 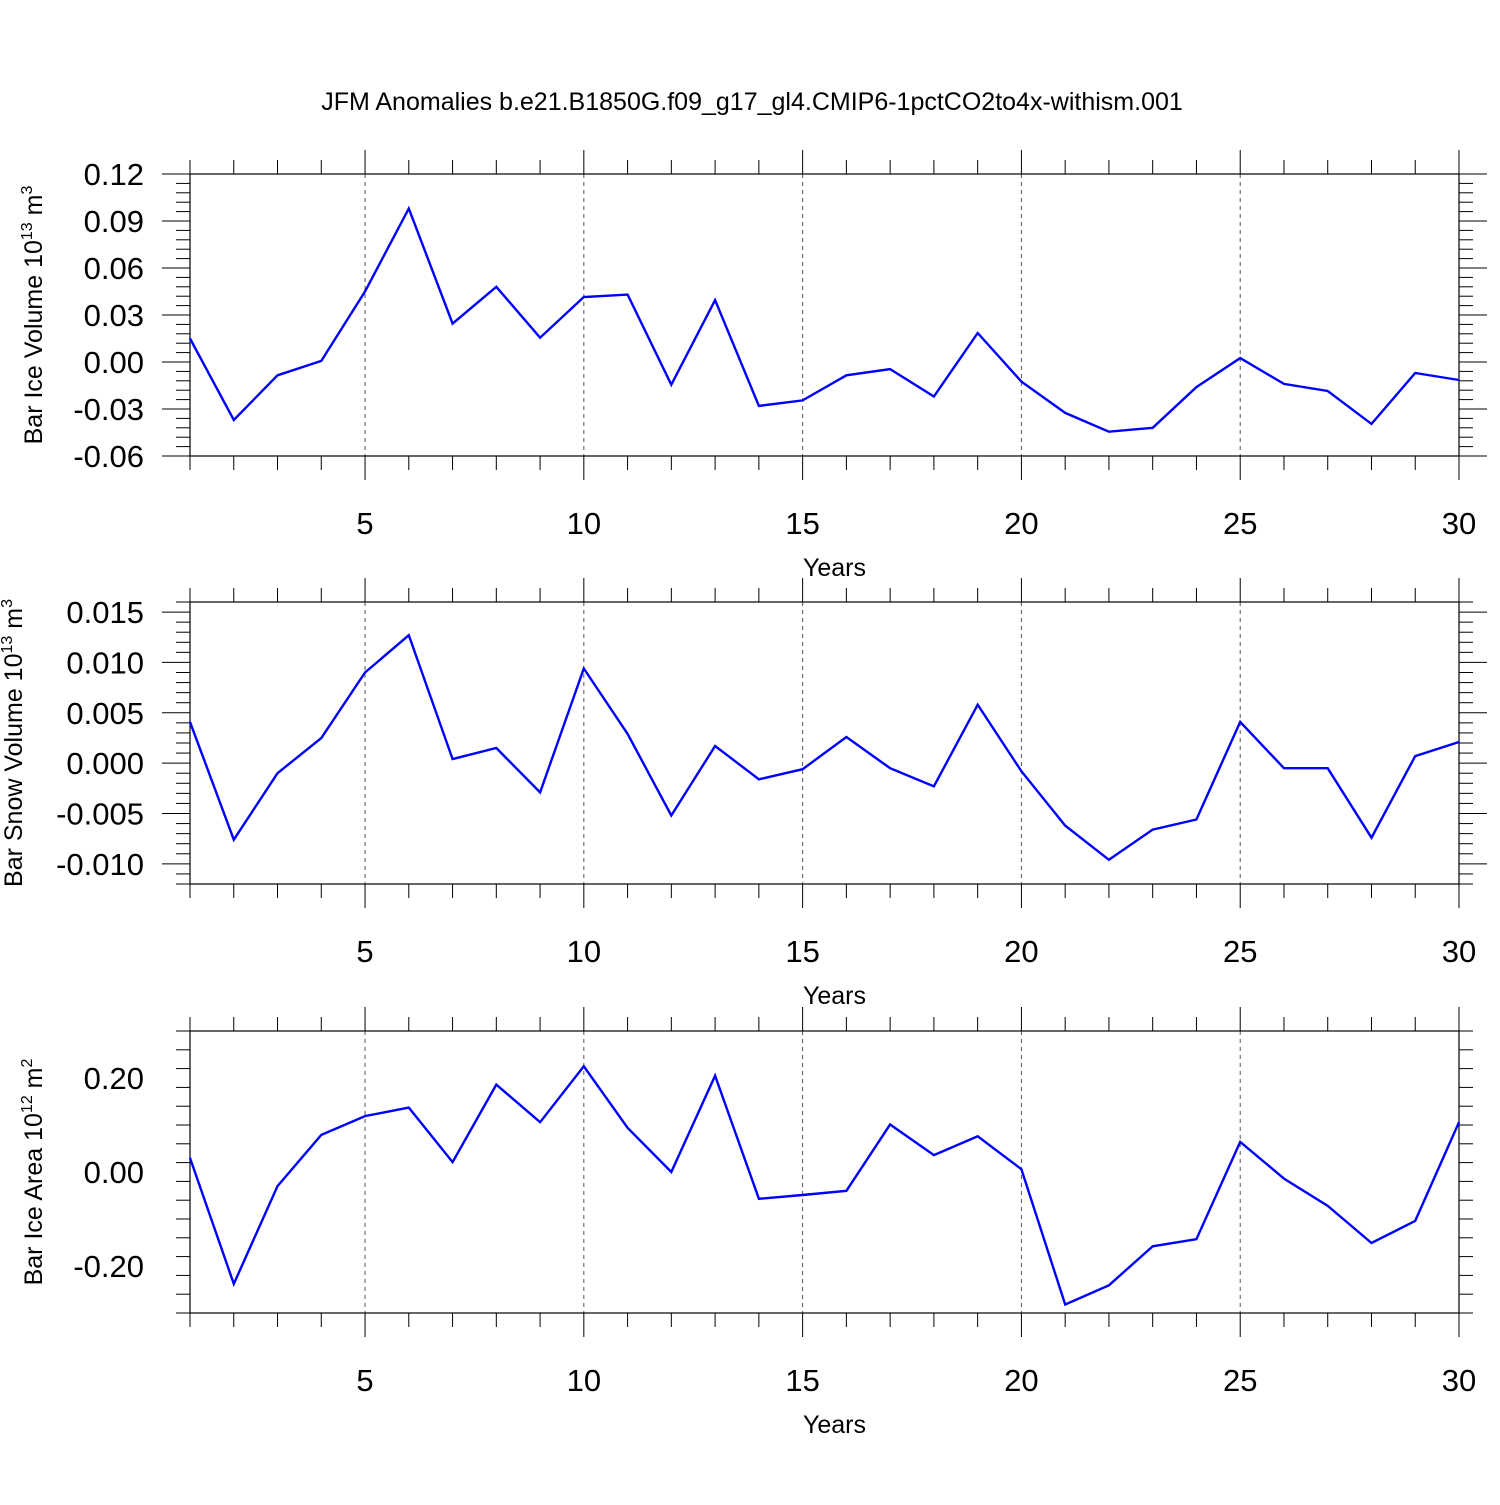 What do you see at coordinates (105, 612) in the screenshot?
I see `y-tick-label: 0.015` at bounding box center [105, 612].